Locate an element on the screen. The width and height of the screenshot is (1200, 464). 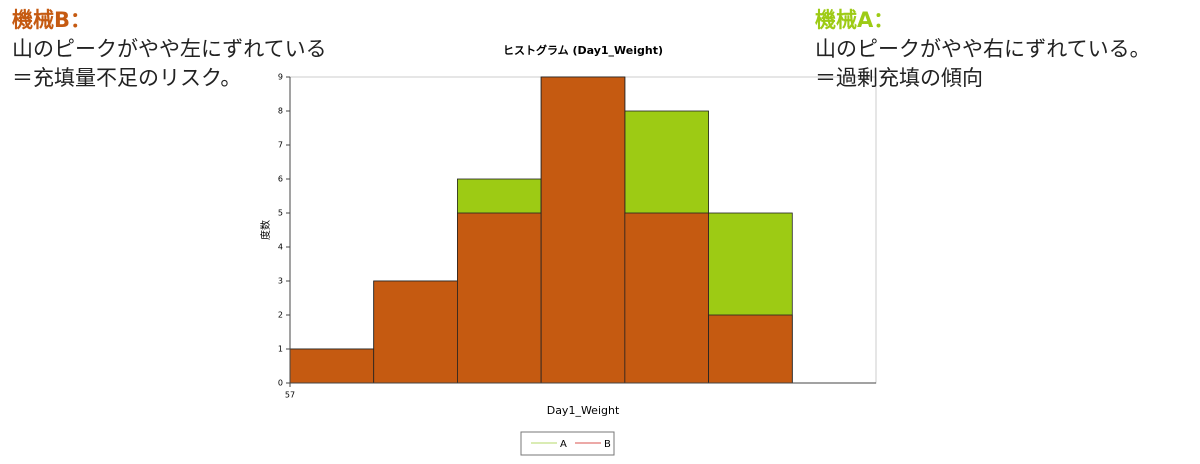
annotation-line: ＝充填量不足のリスク。 is located at coordinates (127, 78).